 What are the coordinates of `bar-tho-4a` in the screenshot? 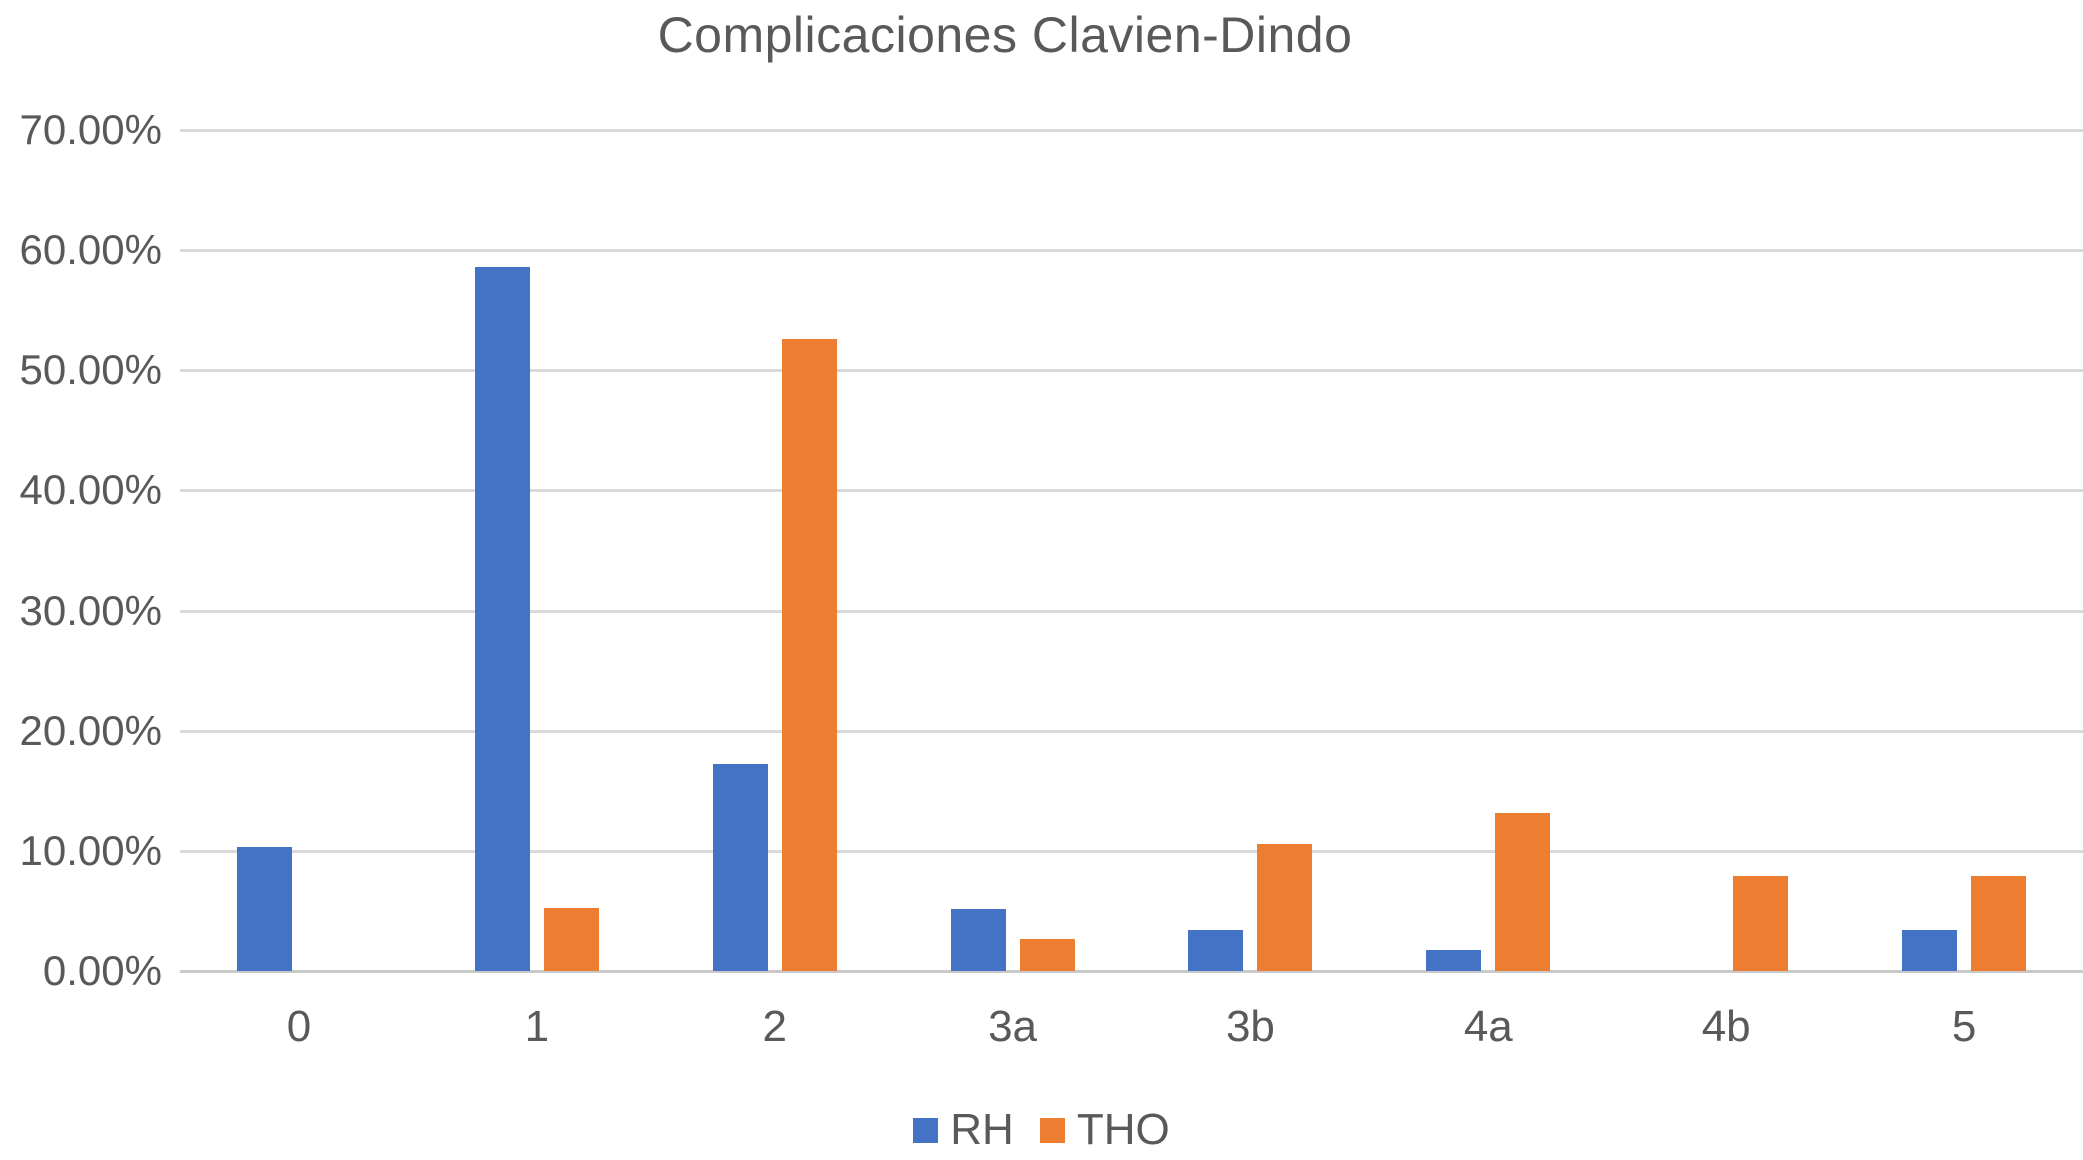 It's located at (1523, 891).